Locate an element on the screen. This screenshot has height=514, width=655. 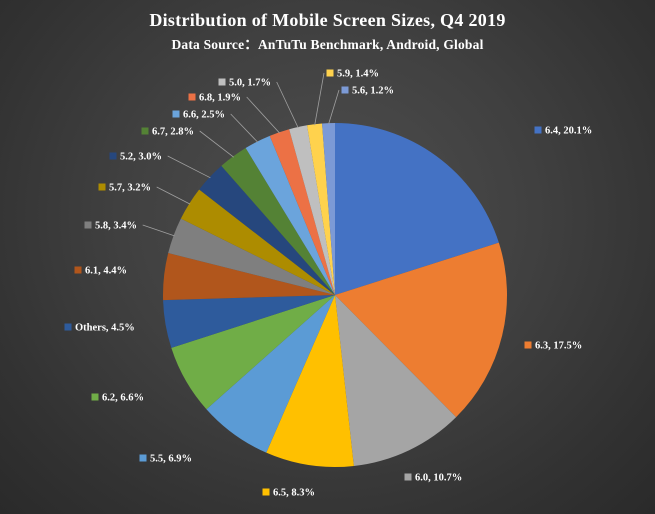
pie-slice-5.5 is located at coordinates (270, 374).